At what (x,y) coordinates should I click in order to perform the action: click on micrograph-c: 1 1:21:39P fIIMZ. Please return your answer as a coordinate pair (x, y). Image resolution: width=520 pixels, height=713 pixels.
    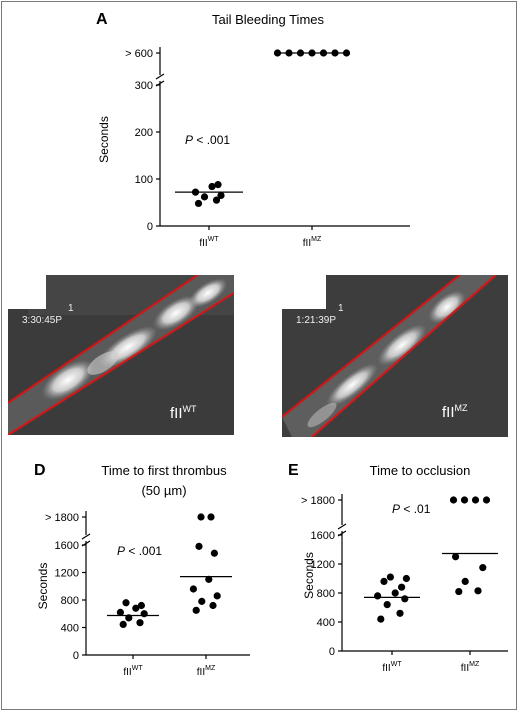
    Looking at the image, I should click on (395, 356).